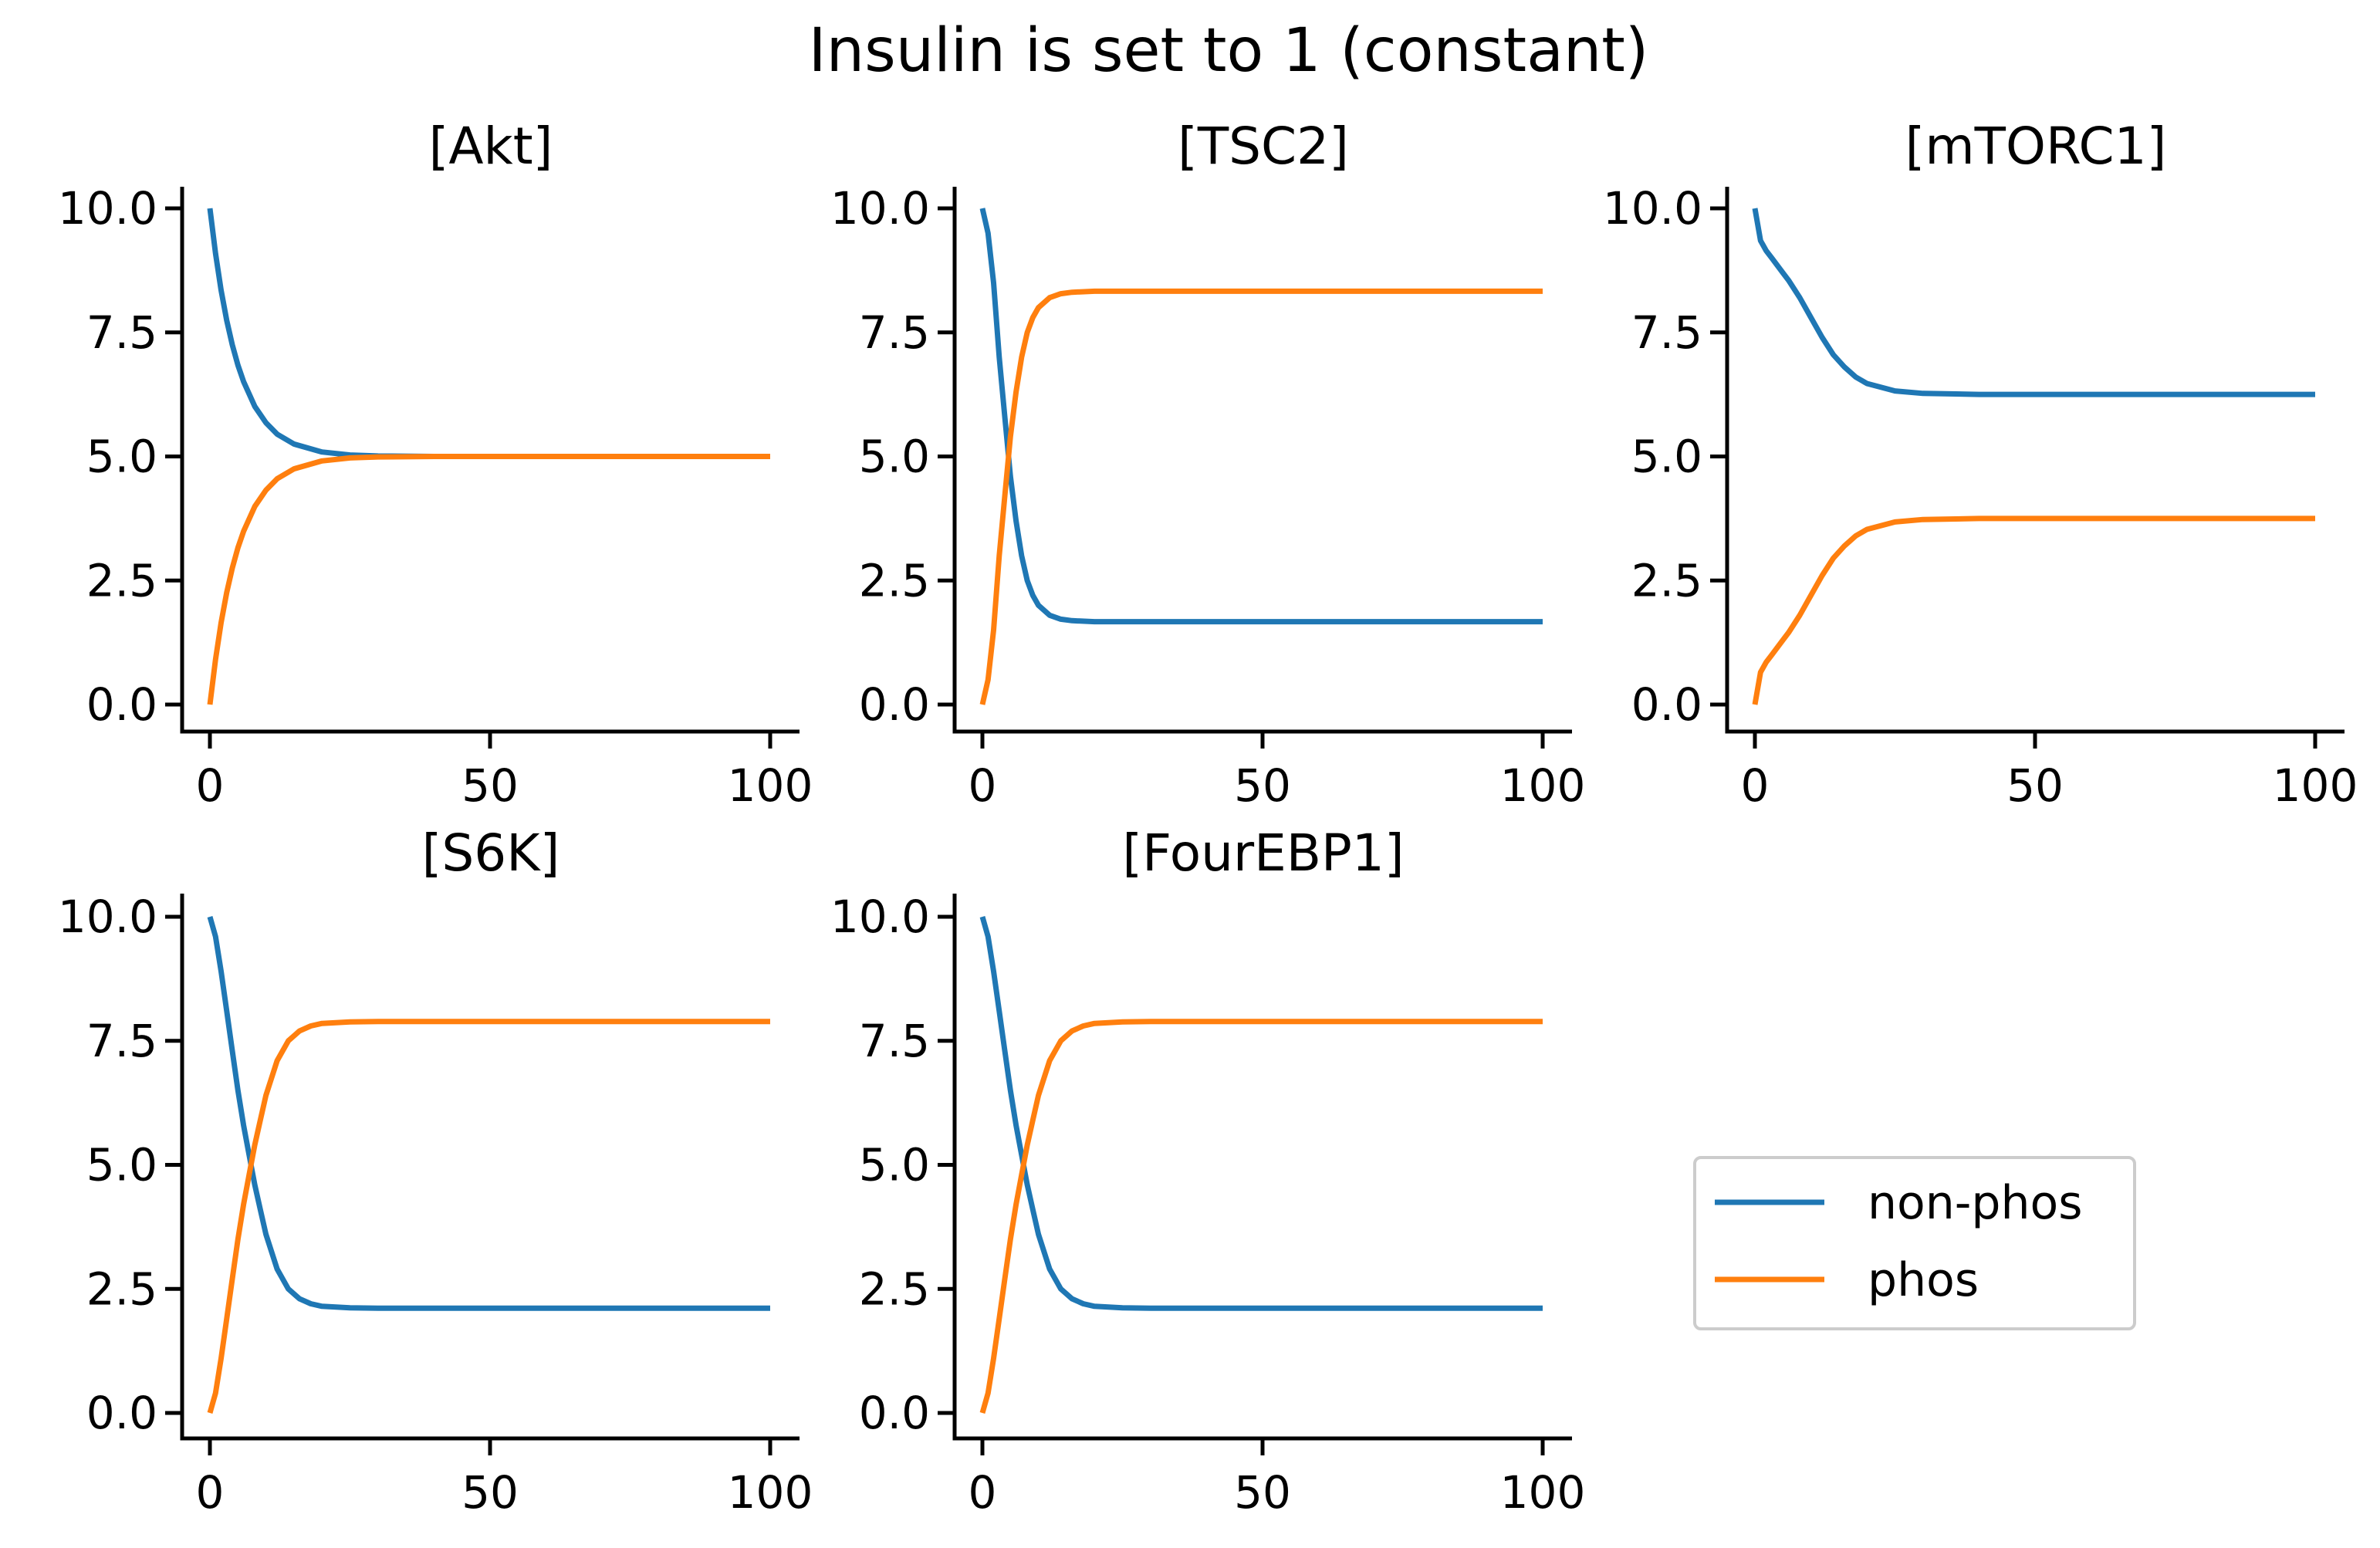  What do you see at coordinates (1915, 1243) in the screenshot?
I see `legend: non-phos phos` at bounding box center [1915, 1243].